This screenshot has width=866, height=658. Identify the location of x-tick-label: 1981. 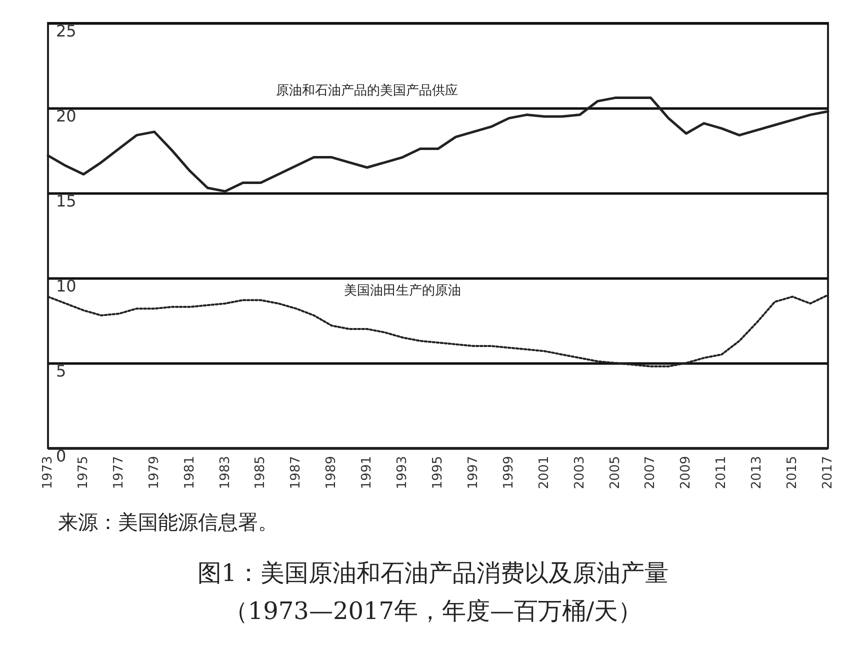
(190, 473).